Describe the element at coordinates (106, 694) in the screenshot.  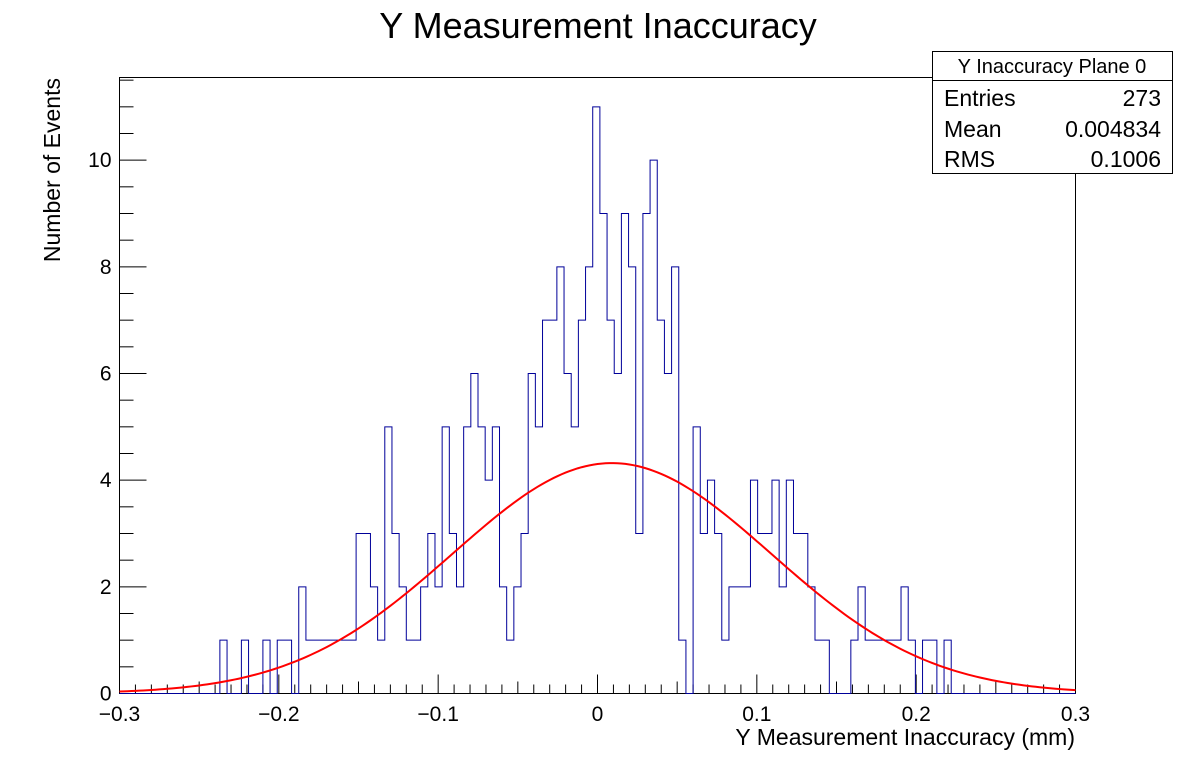
I see `y-tick-label: 0` at that location.